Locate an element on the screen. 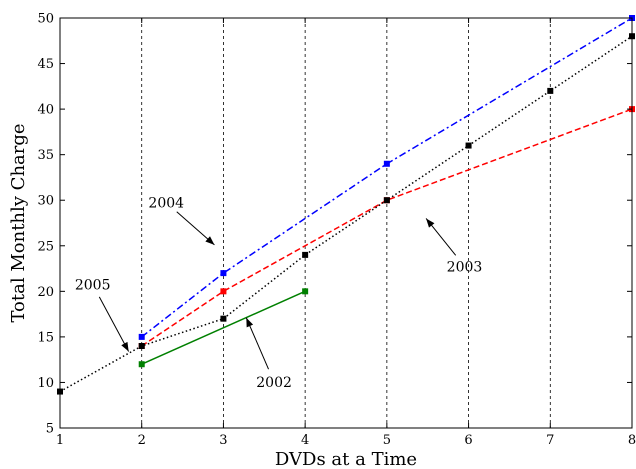 This screenshot has height=469, width=636. x-tick-label: 7 is located at coordinates (550, 440).